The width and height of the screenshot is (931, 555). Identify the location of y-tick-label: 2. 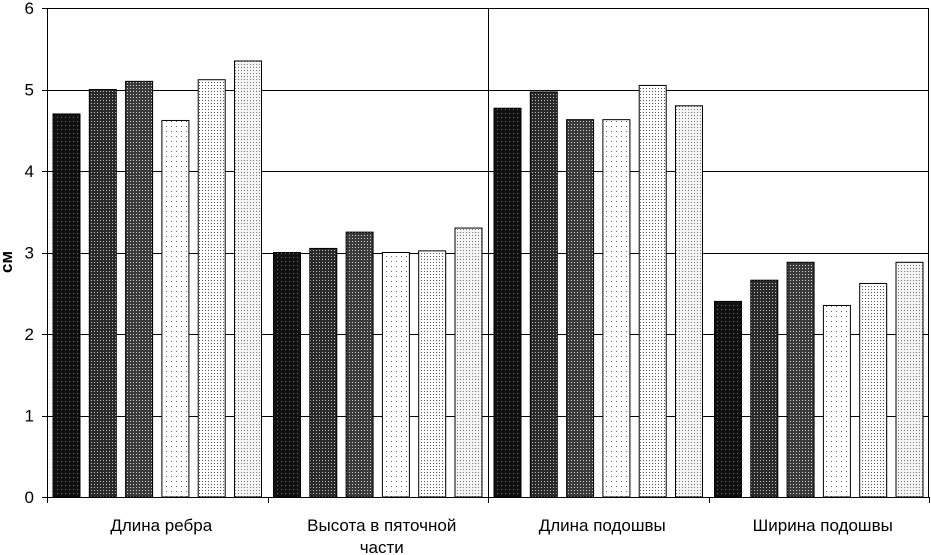
(29, 334).